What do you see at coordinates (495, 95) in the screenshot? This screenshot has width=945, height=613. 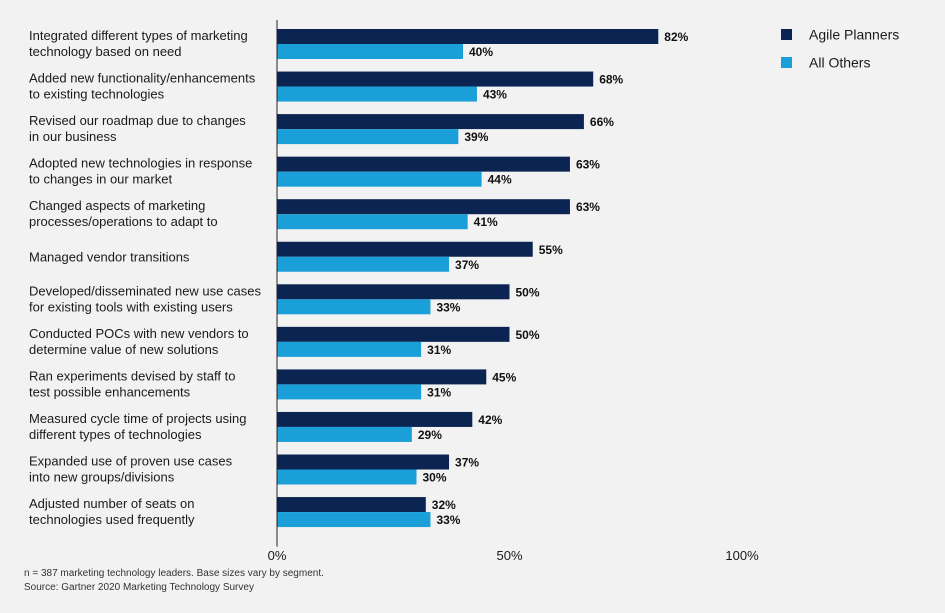 I see `value-label: 43%` at bounding box center [495, 95].